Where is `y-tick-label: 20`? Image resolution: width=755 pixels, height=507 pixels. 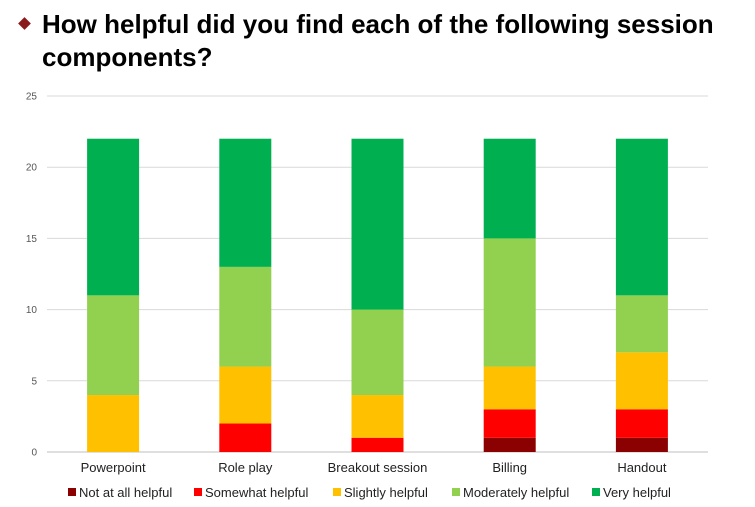
y-tick-label: 20 is located at coordinates (32, 168).